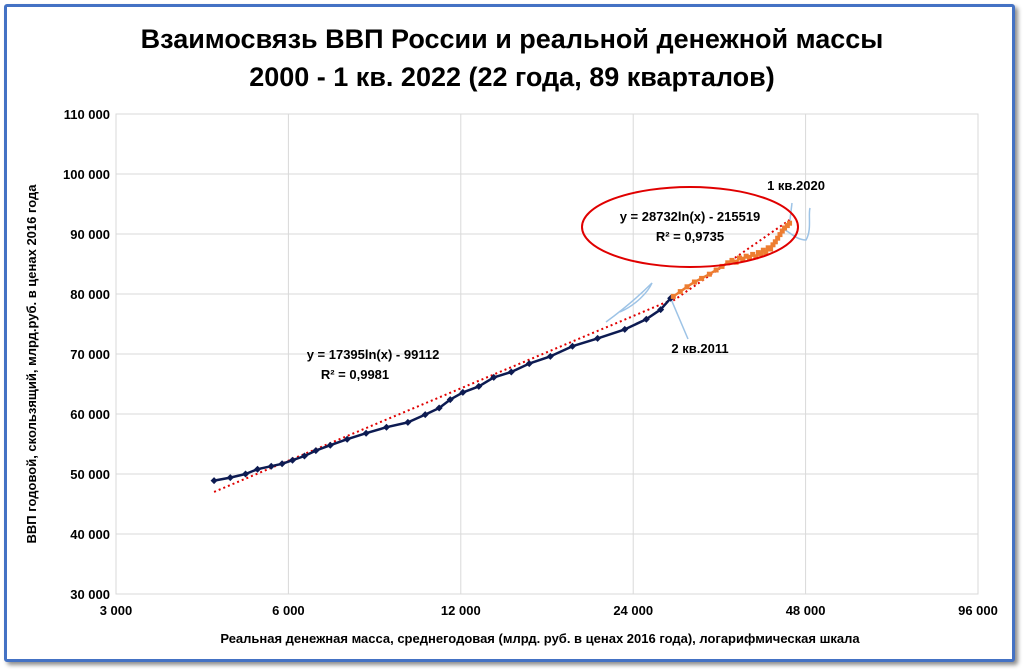 The image size is (1023, 670). I want to click on equation-highlight-ellipse, so click(690, 227).